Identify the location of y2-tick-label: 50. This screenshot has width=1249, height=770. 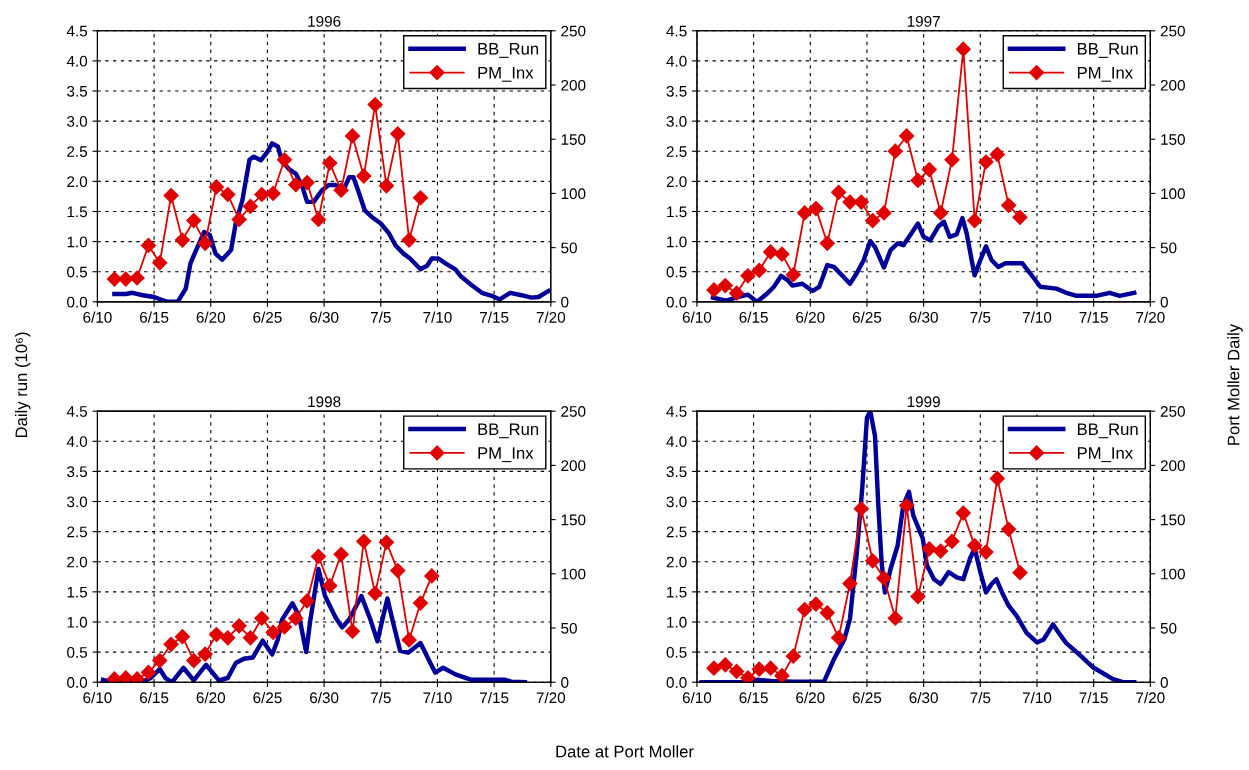
(569, 628).